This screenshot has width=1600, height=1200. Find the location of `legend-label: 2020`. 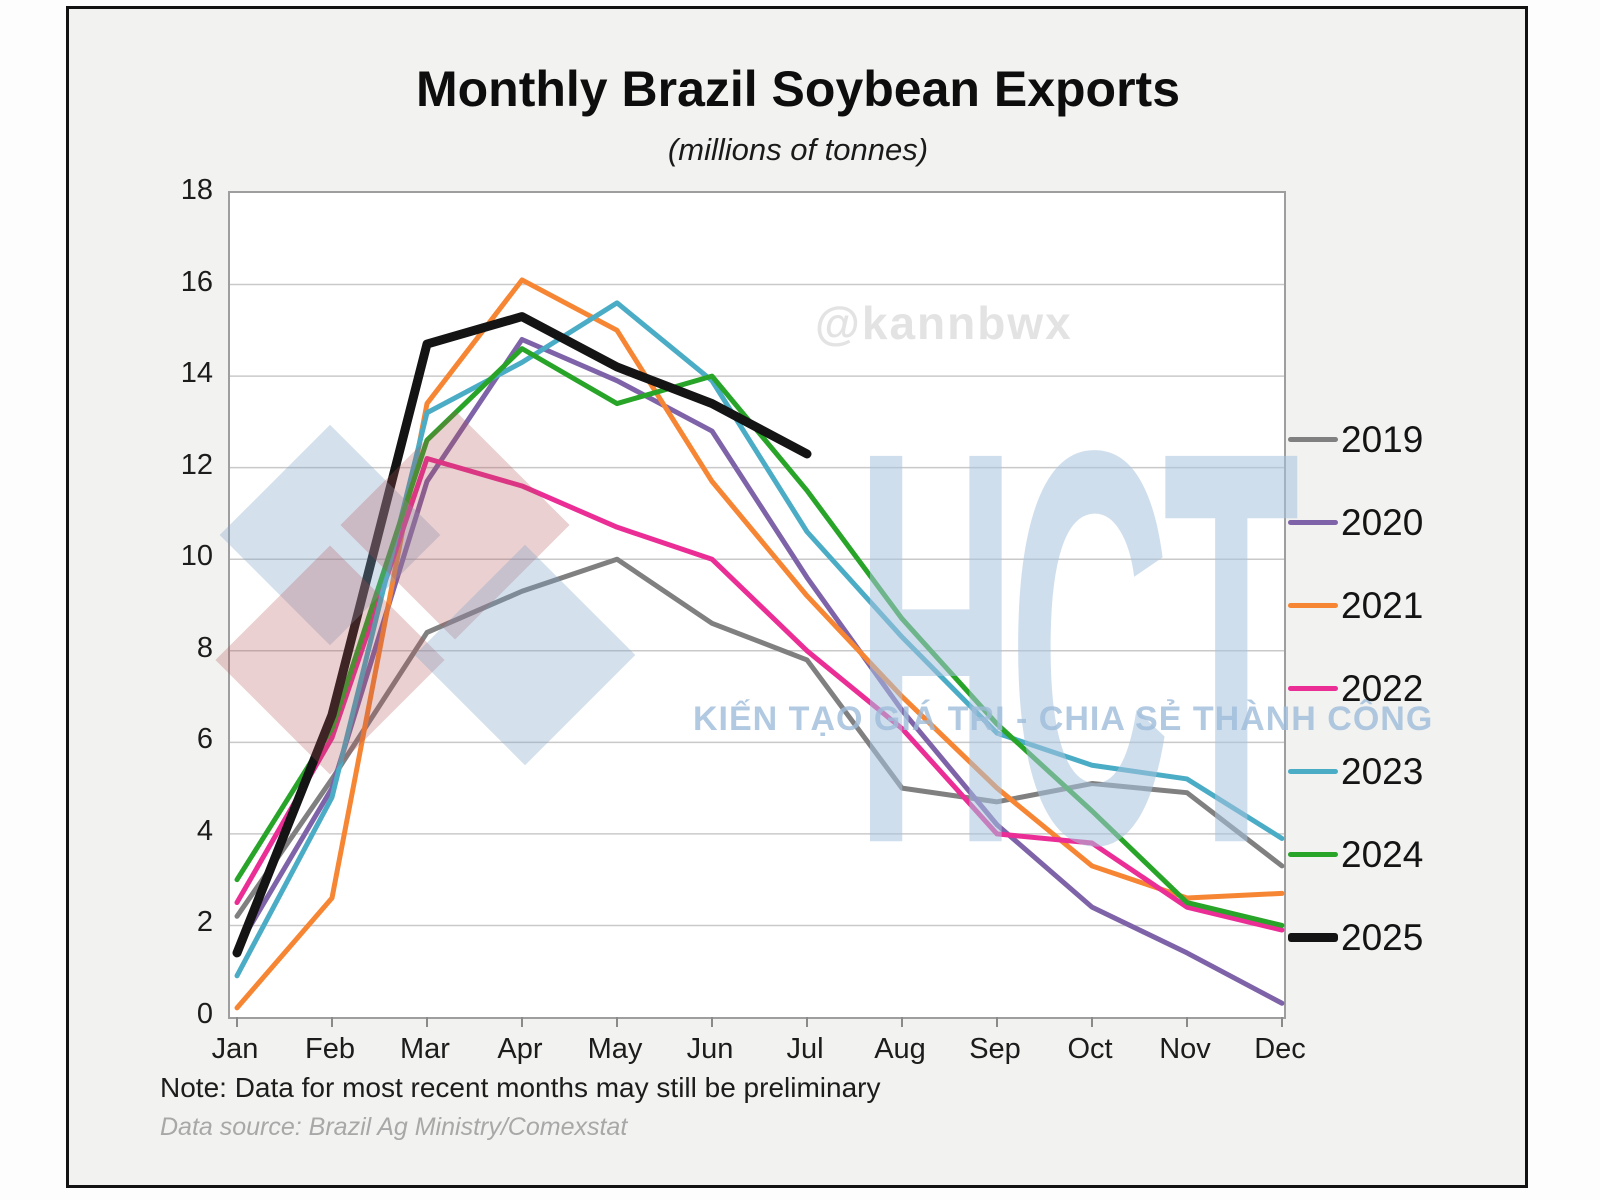

legend-label: 2020 is located at coordinates (1382, 522).